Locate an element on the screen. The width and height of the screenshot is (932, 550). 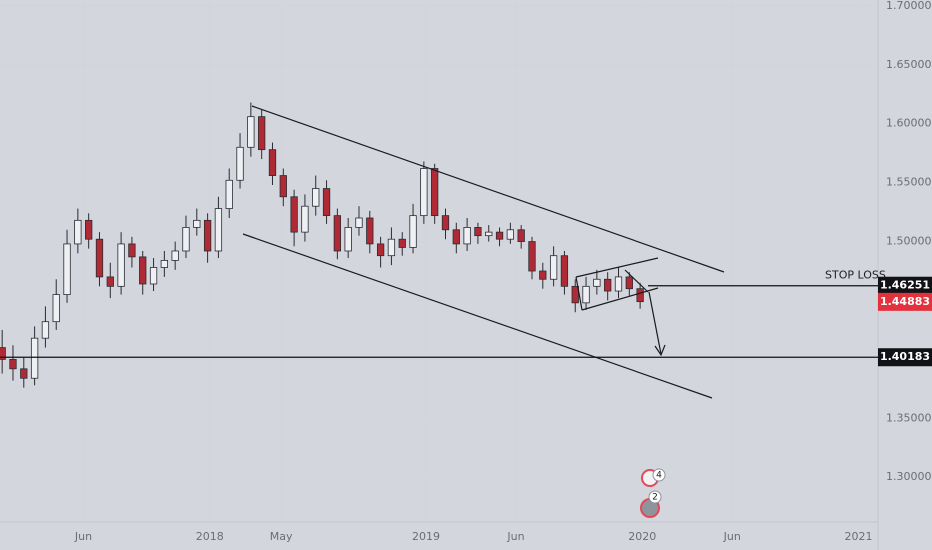
pennant-edge is located at coordinates (579, 293).